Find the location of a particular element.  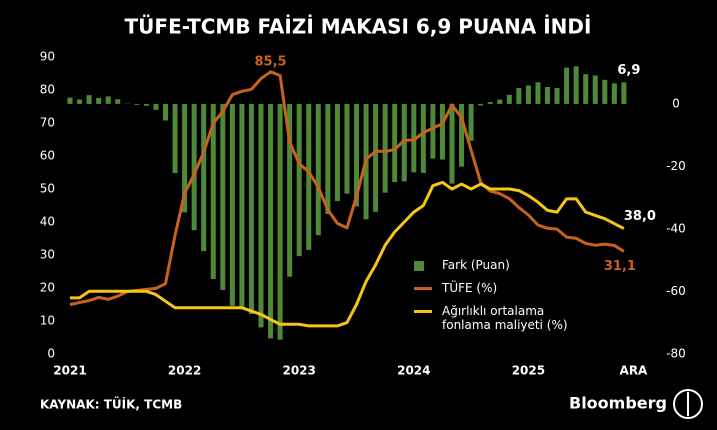

legend-label: Fark (Puan) is located at coordinates (476, 265).